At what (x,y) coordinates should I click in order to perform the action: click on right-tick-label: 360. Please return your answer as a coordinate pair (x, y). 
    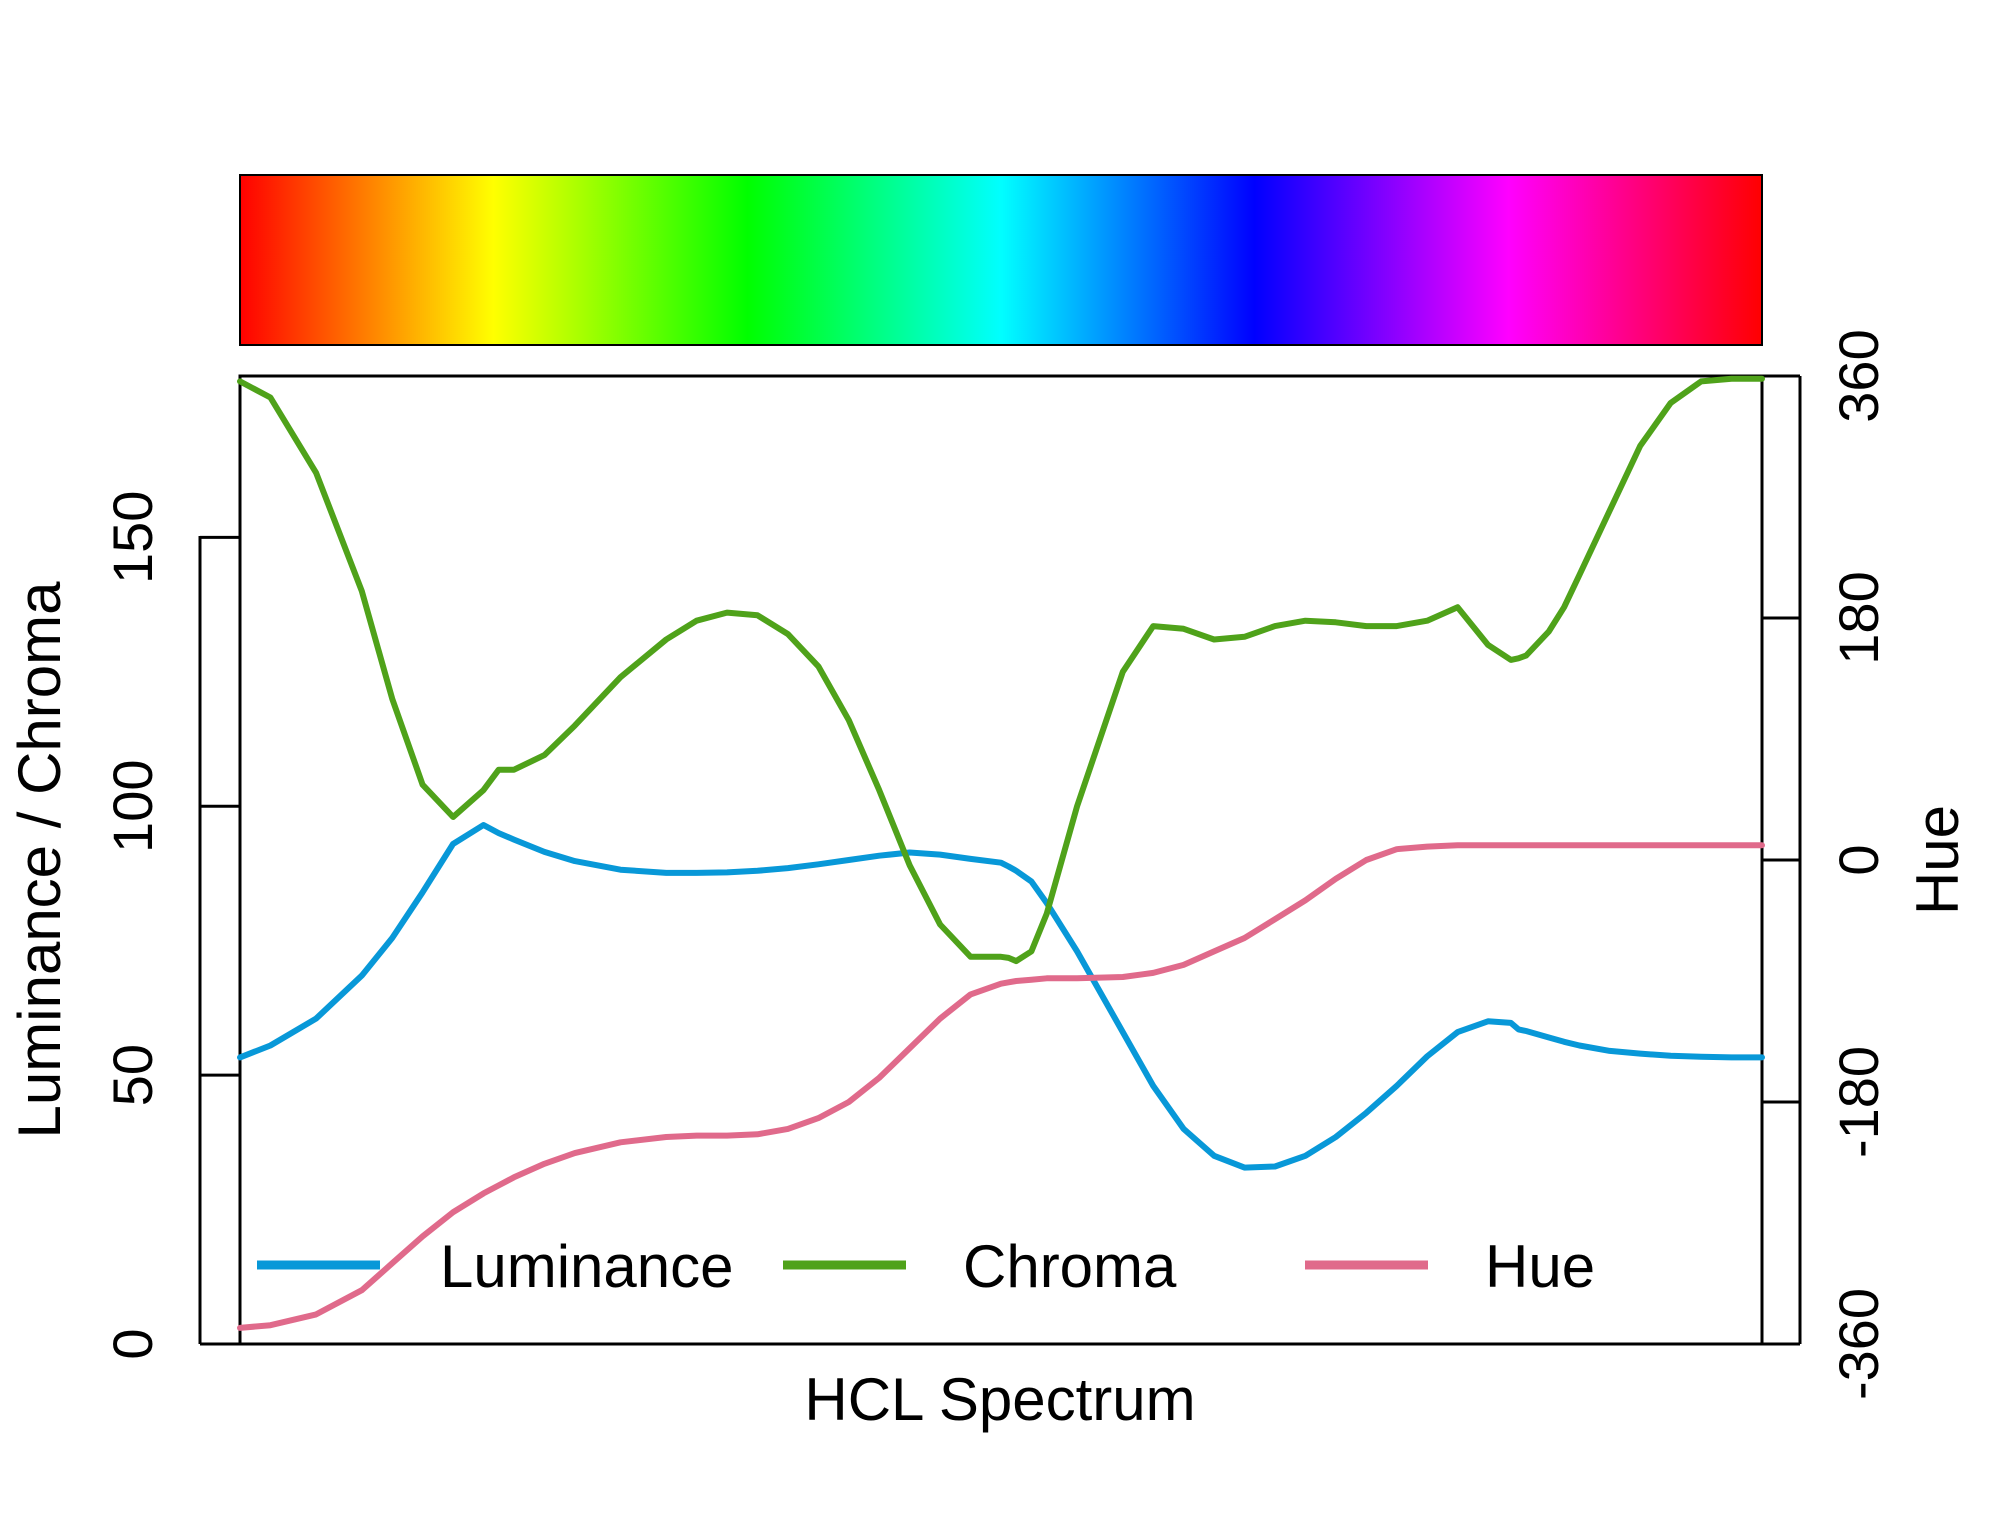
    Looking at the image, I should click on (1858, 375).